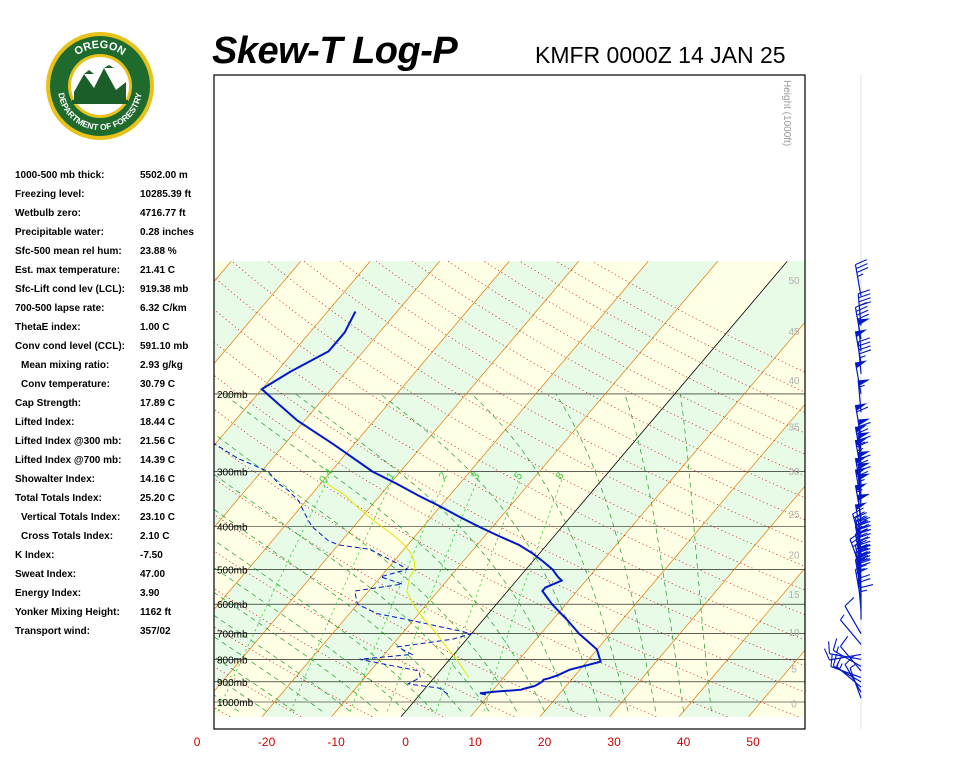 This screenshot has width=960, height=768. I want to click on height-label: 20, so click(794, 556).